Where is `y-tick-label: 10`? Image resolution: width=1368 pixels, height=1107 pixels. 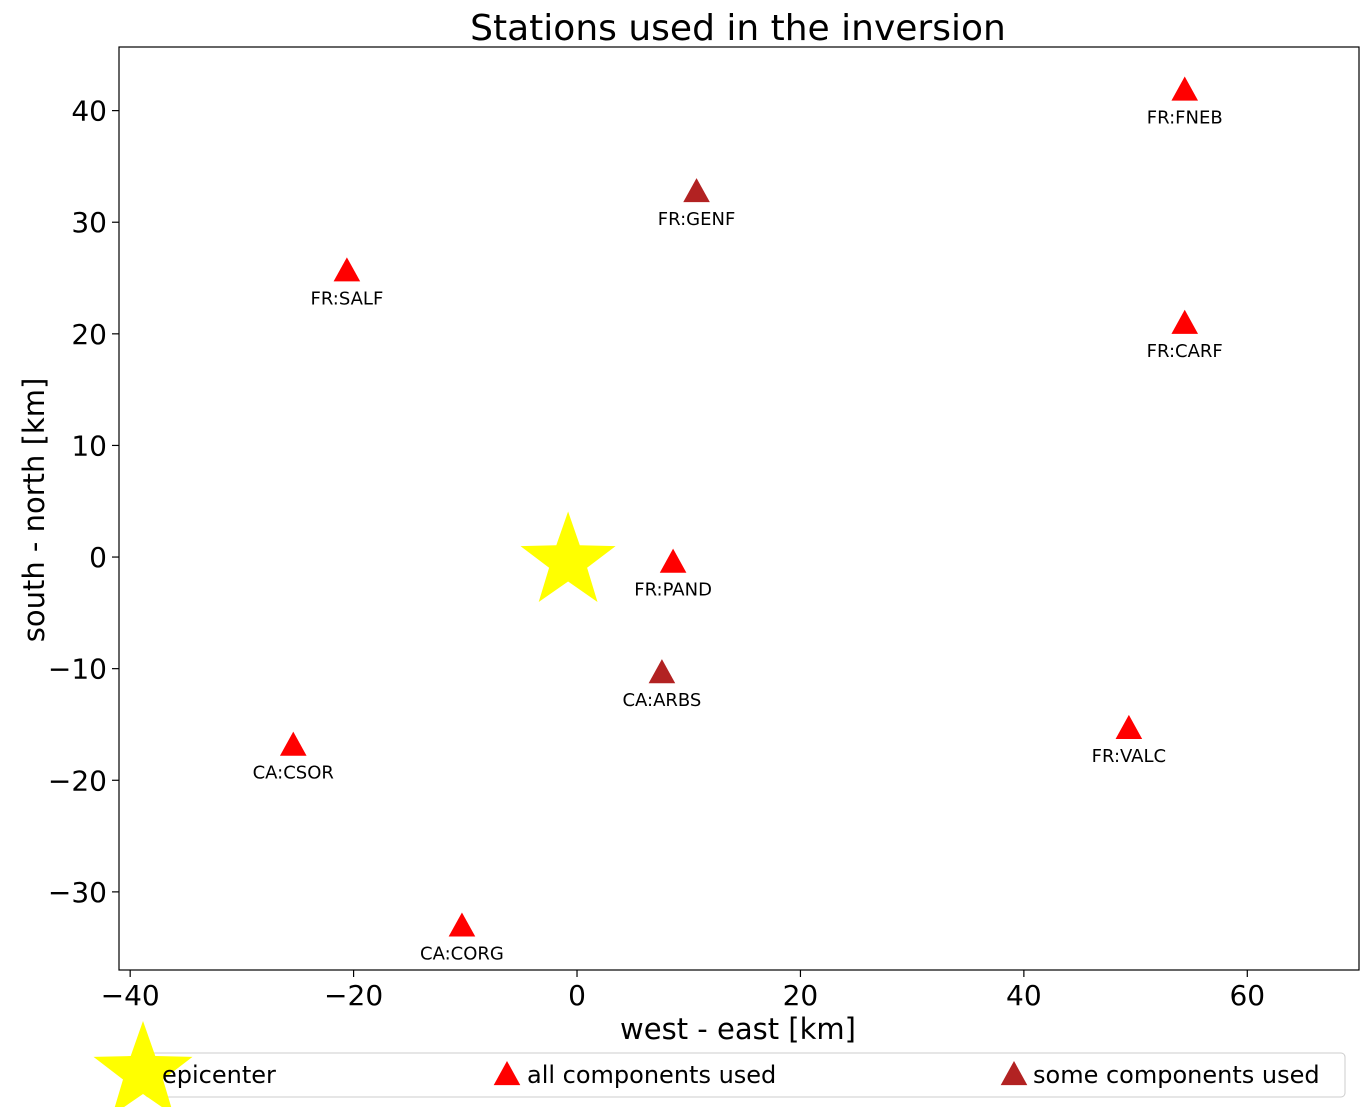 y-tick-label: 10 is located at coordinates (89, 445).